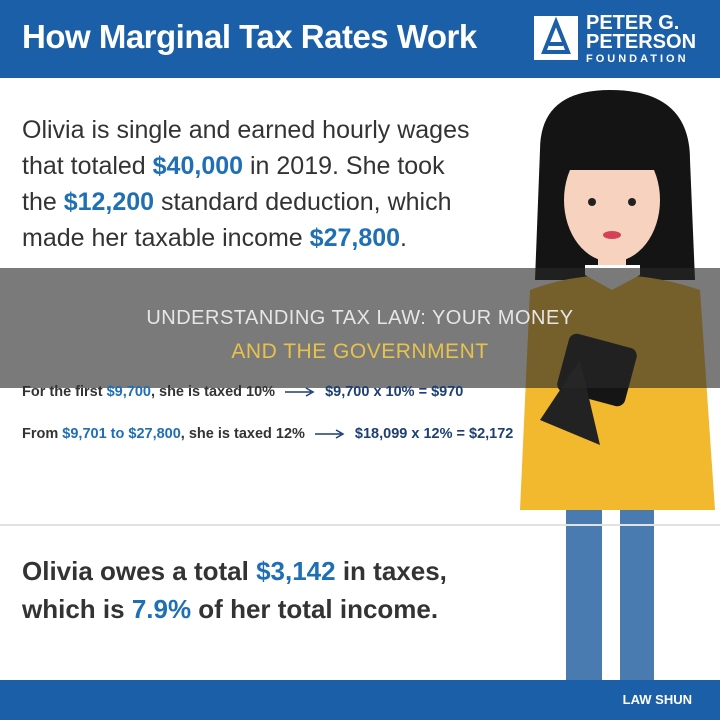  Describe the element at coordinates (296, 571) in the screenshot. I see `highlight-text: $3,142` at that location.